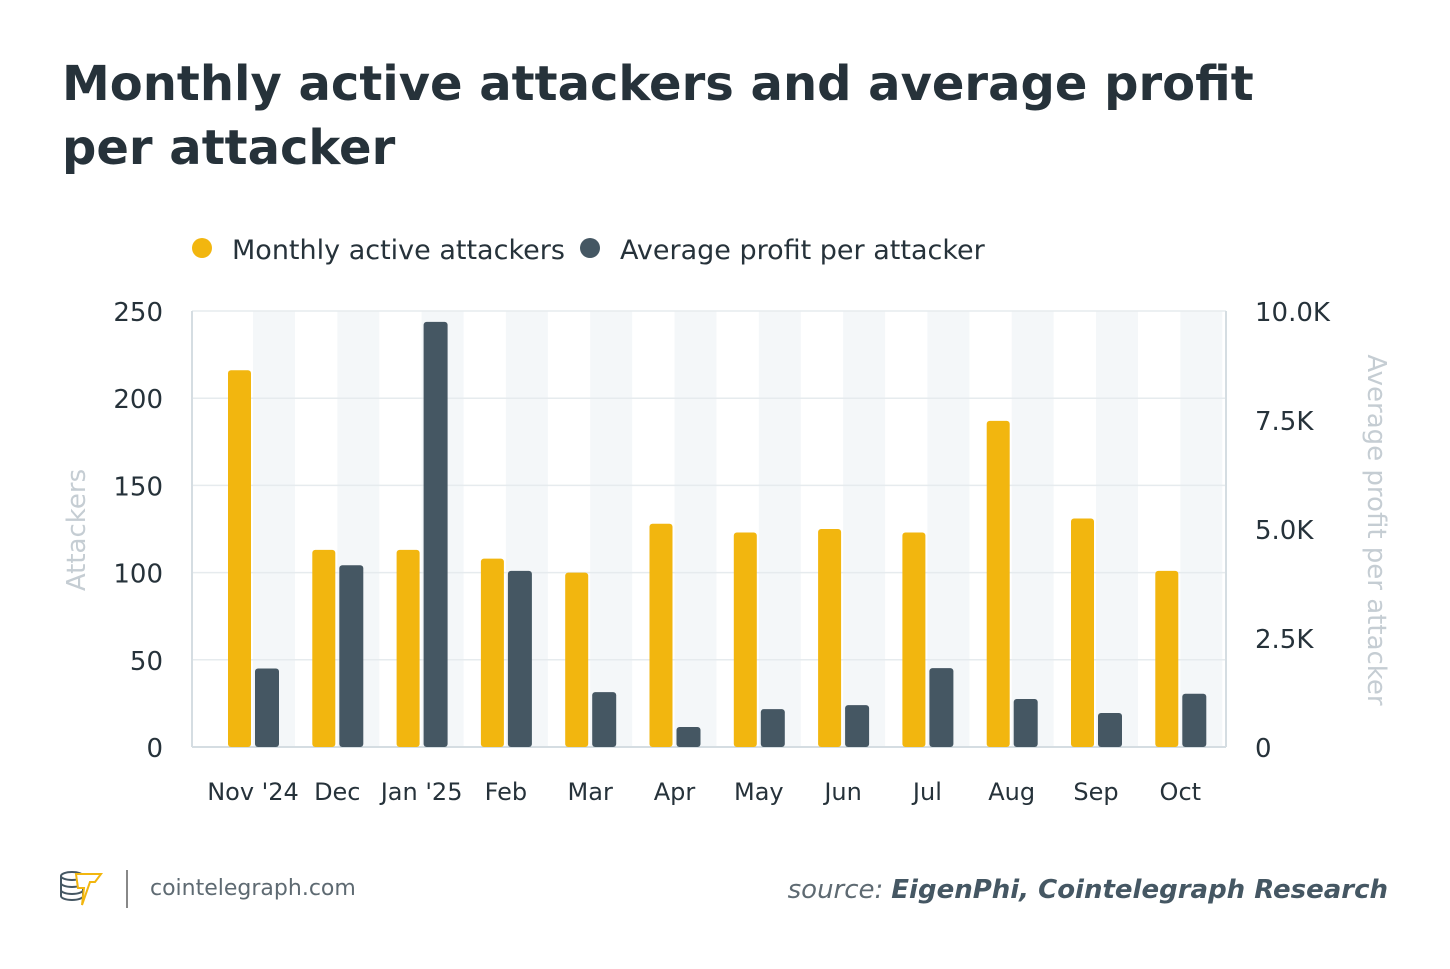 The width and height of the screenshot is (1450, 969). Describe the element at coordinates (590, 248) in the screenshot. I see `legend-marker-profit` at that location.